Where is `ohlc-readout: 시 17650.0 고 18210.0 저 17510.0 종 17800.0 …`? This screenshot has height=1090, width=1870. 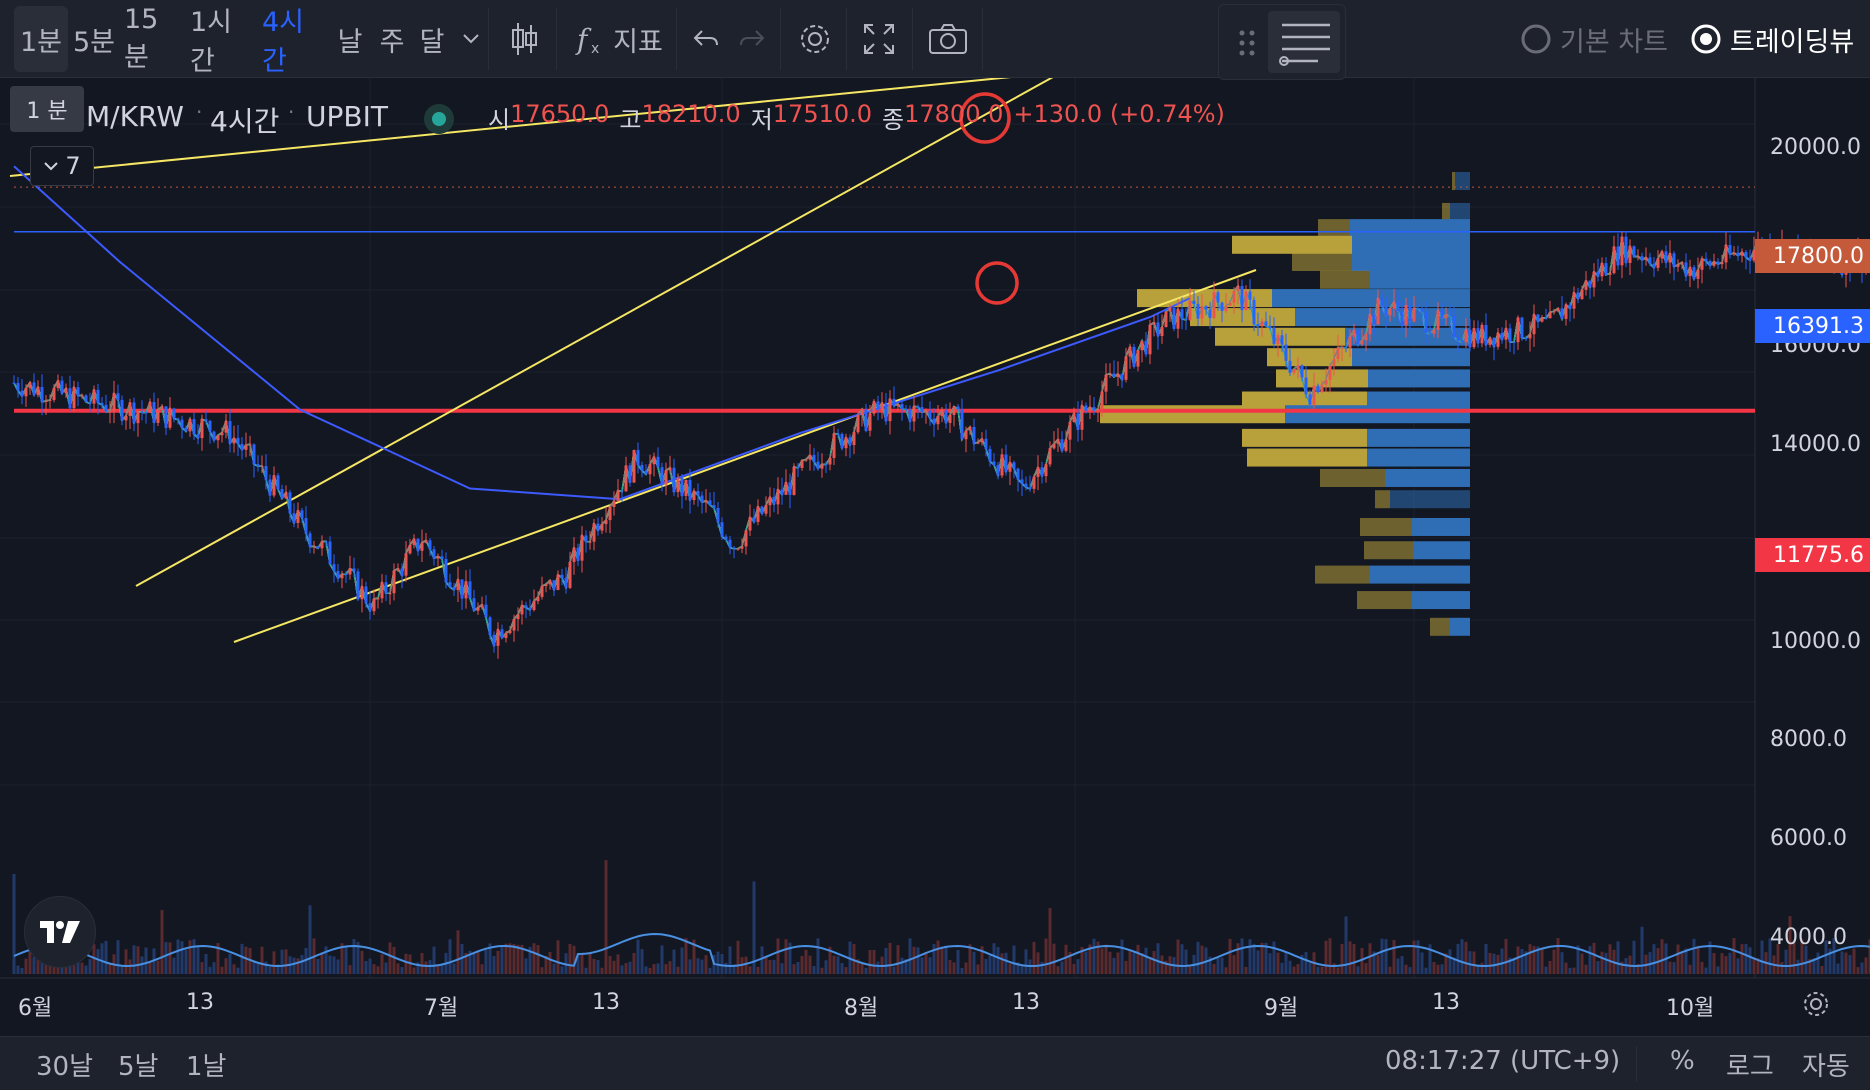 ohlc-readout: 시 17650.0 고 18210.0 저 17510.0 종 17800.0 … is located at coordinates (856, 117).